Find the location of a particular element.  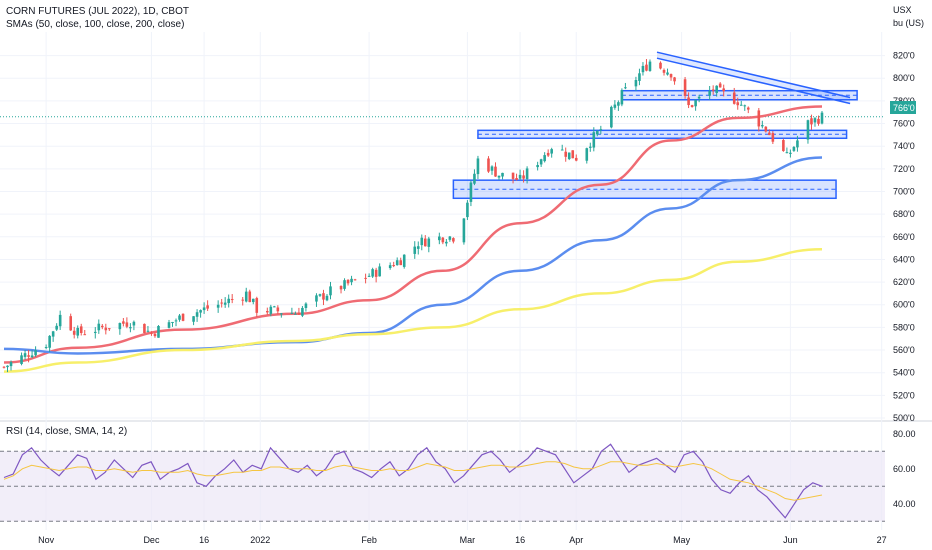

trend-layer is located at coordinates (753, 78).